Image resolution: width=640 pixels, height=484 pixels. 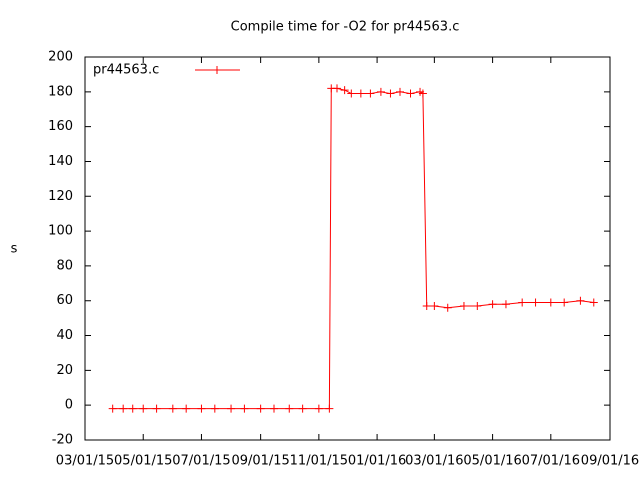 I want to click on x-tick-label: 09/01/15, so click(x=260, y=461).